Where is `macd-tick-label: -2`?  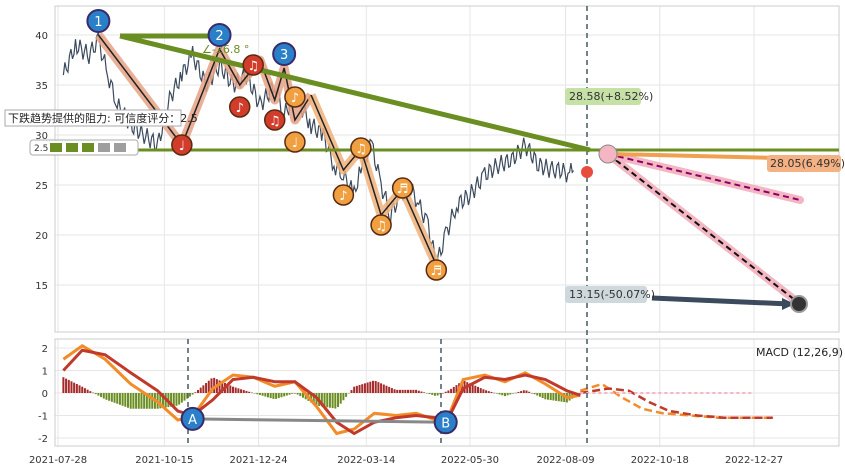
macd-tick-label: -2 is located at coordinates (43, 439).